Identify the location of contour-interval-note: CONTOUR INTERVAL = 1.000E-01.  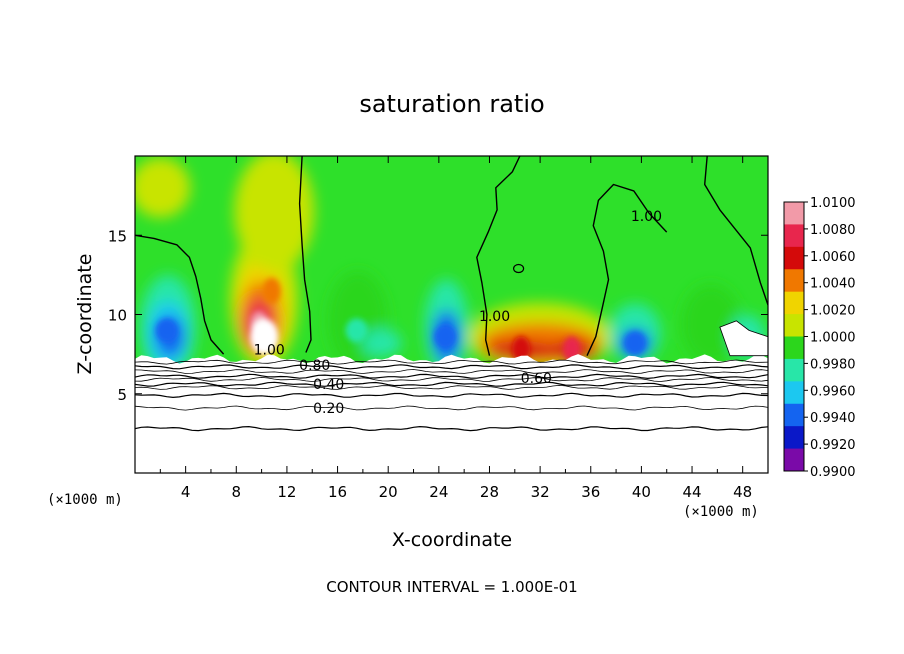
(451, 587).